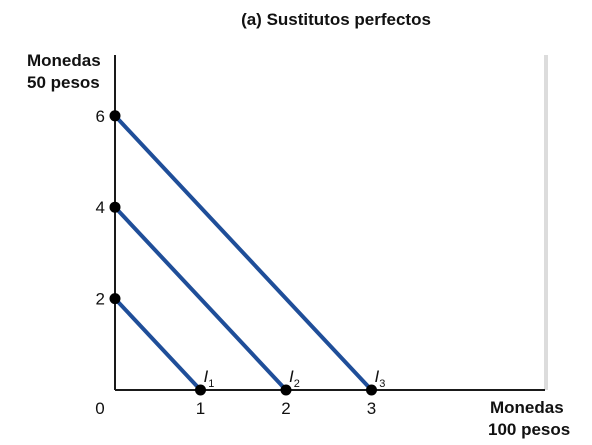  What do you see at coordinates (200, 408) in the screenshot?
I see `x-tick-label-1: 1` at bounding box center [200, 408].